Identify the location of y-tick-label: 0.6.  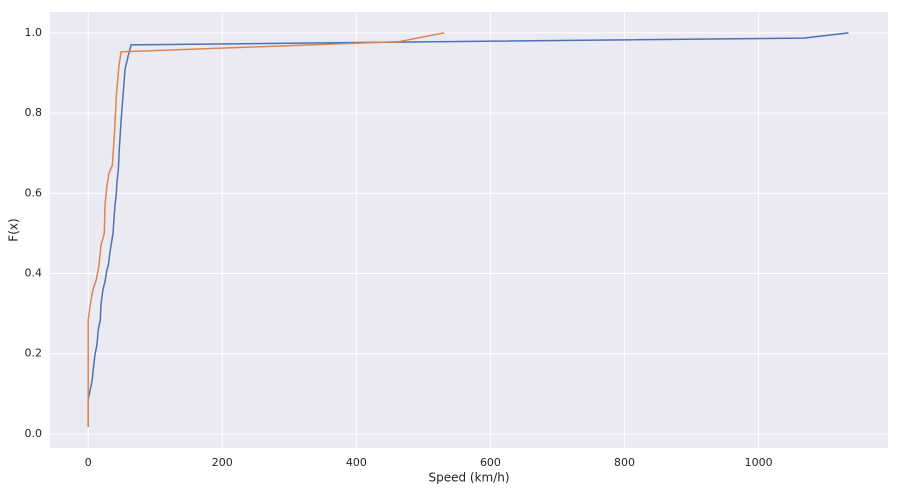
(34, 192).